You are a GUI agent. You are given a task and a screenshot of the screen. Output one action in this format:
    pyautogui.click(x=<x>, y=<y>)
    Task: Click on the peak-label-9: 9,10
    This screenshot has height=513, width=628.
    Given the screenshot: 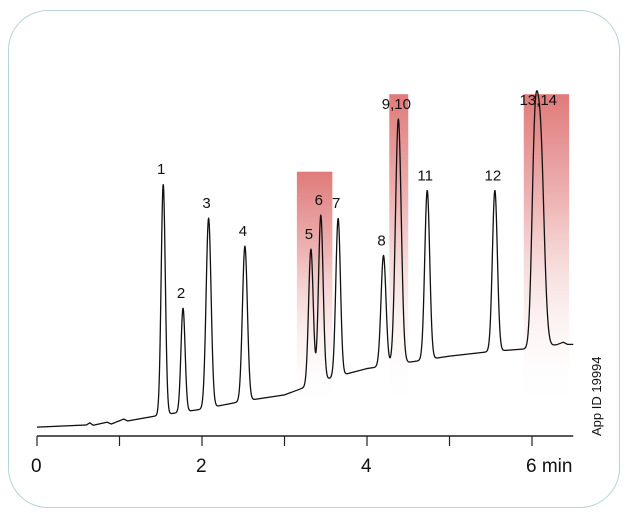 What is the action you would take?
    pyautogui.click(x=396, y=104)
    